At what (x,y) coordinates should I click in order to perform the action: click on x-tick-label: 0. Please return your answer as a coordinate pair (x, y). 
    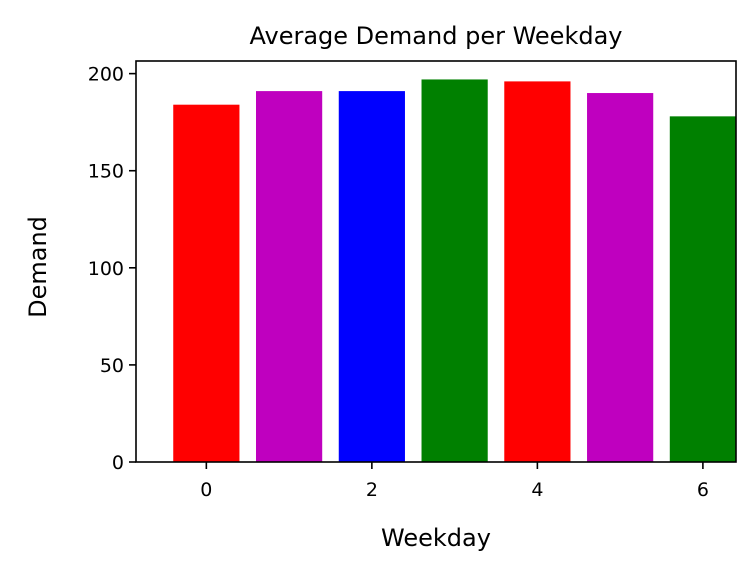
    Looking at the image, I should click on (206, 490).